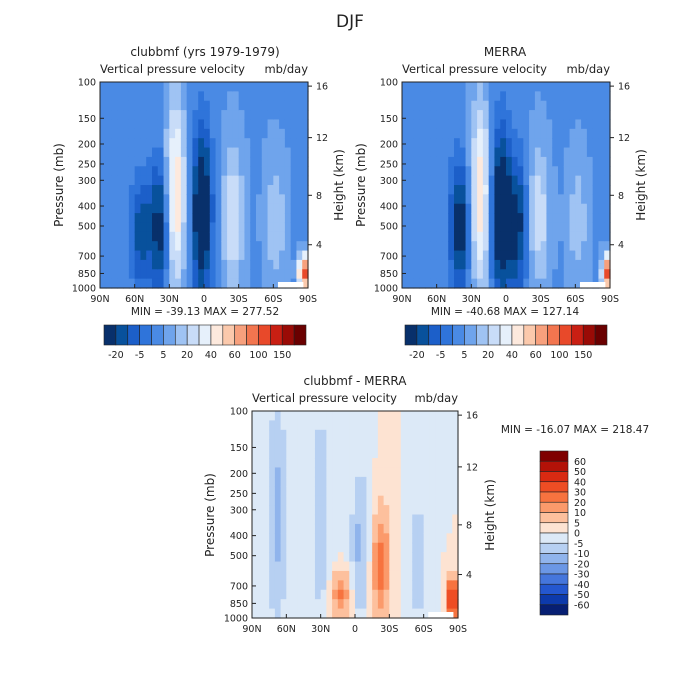  What do you see at coordinates (99, 299) in the screenshot?
I see `x-tick-label: 90N` at bounding box center [99, 299].